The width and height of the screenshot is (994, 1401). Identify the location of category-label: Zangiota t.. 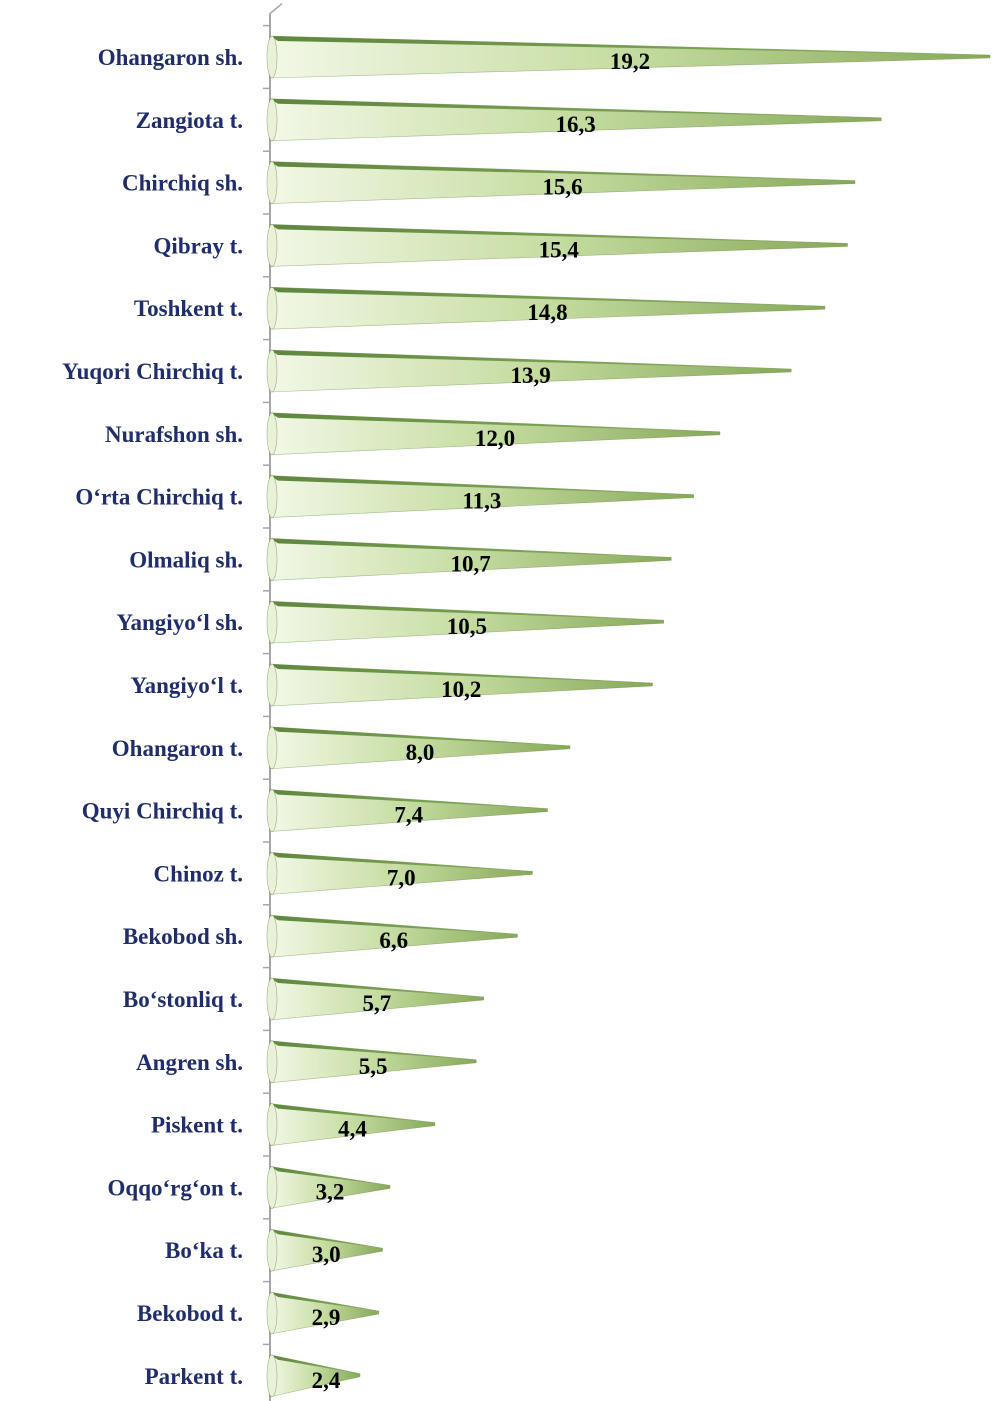
(189, 120).